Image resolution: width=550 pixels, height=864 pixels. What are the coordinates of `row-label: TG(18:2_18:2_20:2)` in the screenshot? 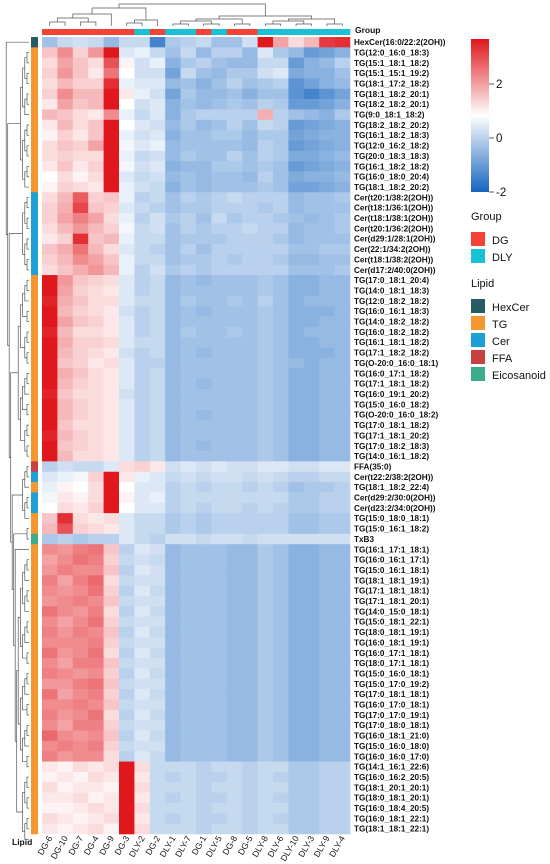 It's located at (391, 125).